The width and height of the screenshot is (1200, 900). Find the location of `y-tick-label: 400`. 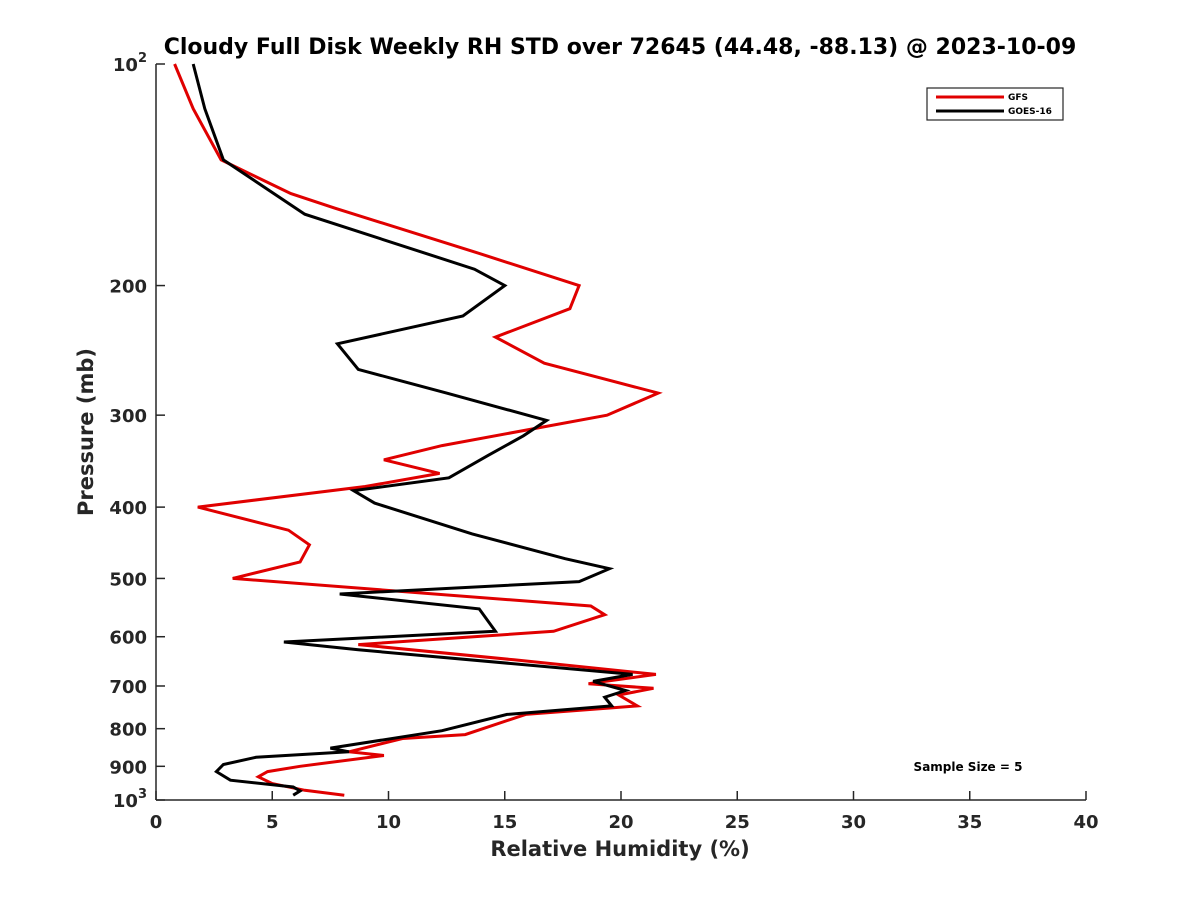

y-tick-label: 400 is located at coordinates (128, 508).